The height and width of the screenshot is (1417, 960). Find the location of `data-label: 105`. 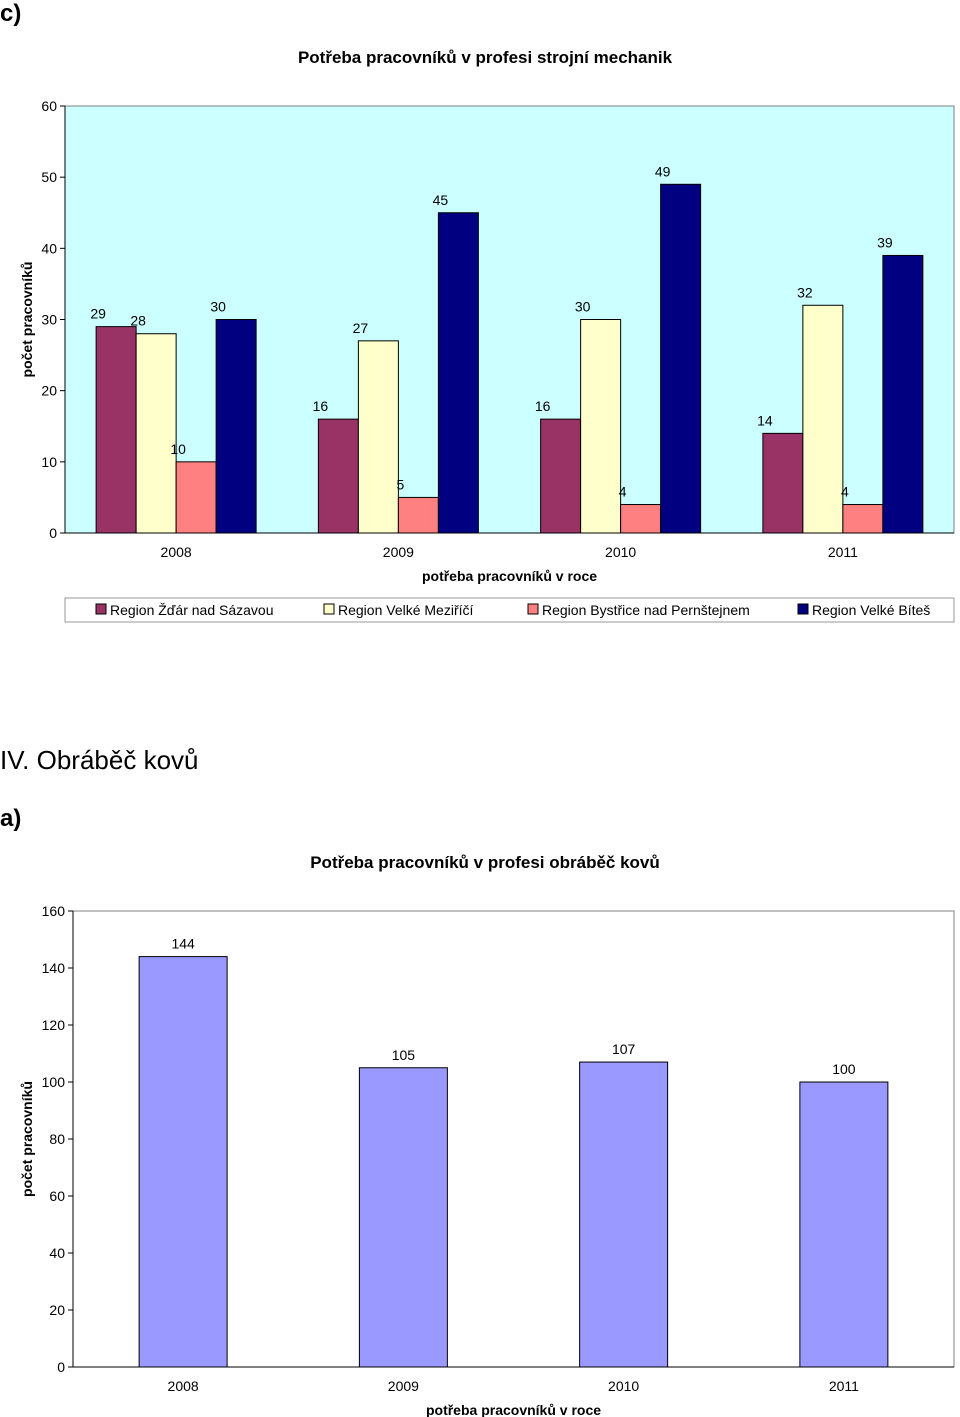

data-label: 105 is located at coordinates (404, 1055).